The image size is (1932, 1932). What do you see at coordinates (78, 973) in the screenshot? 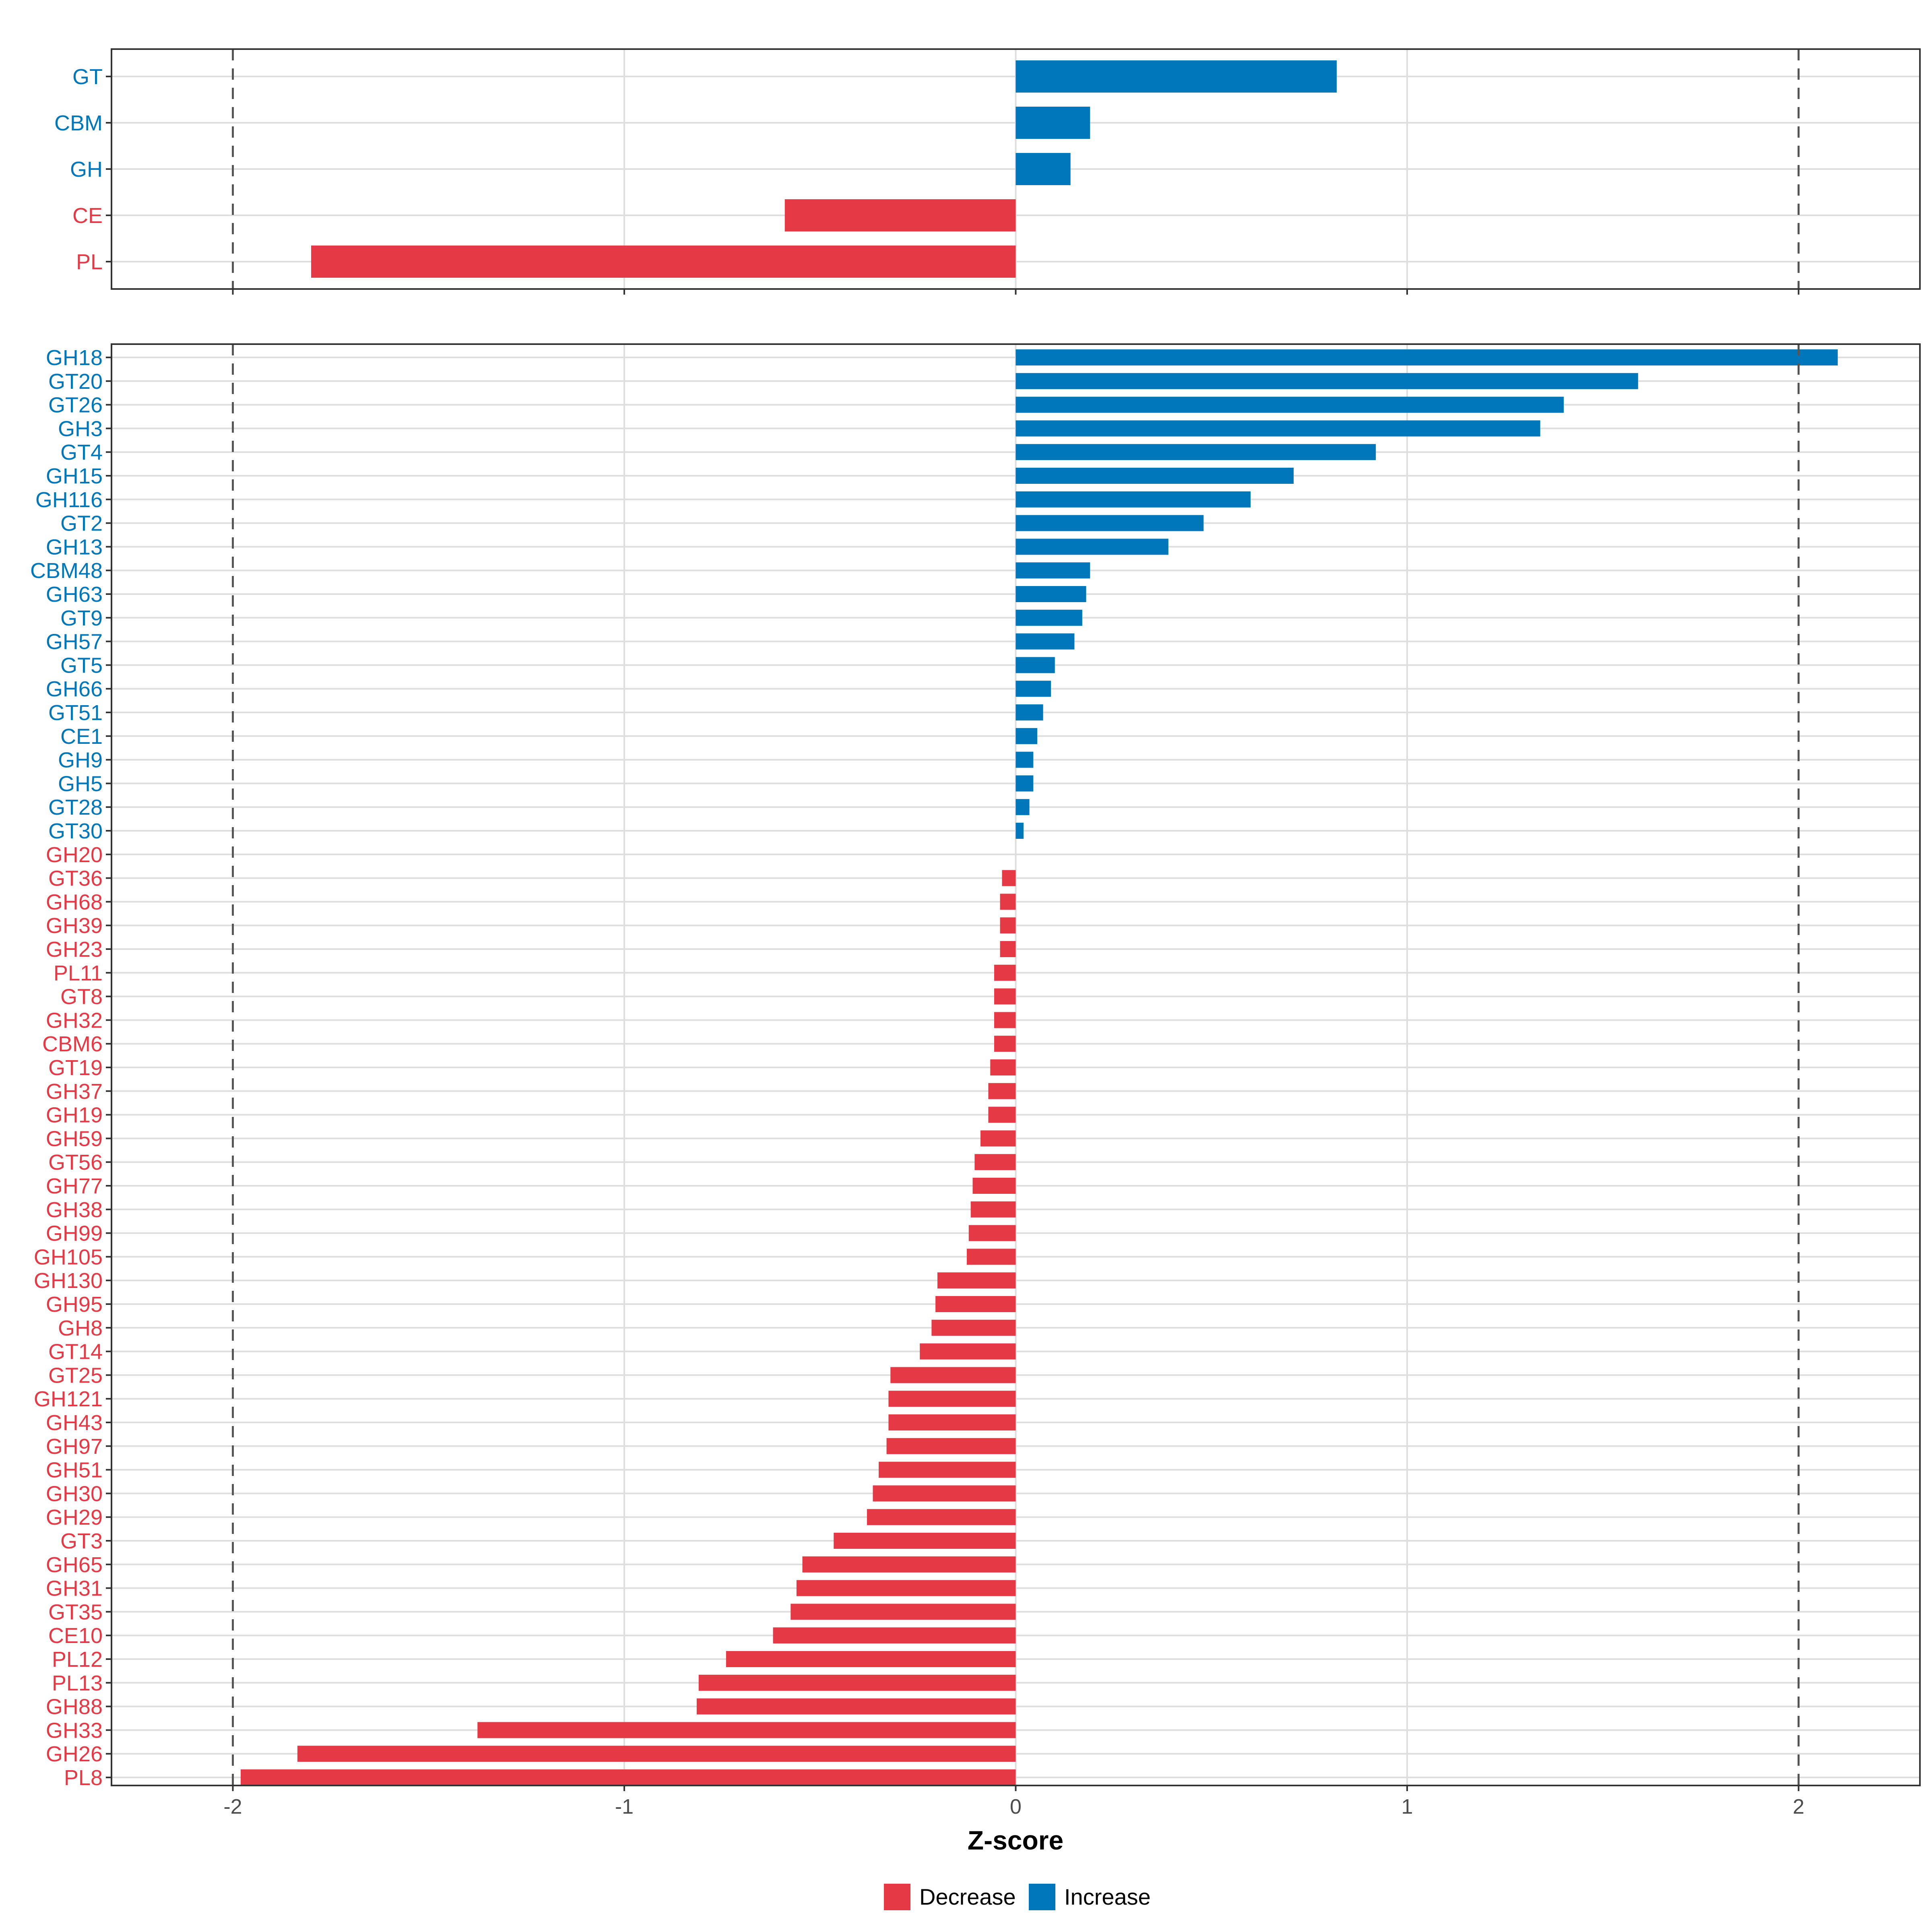
I see `category-label: PL11` at bounding box center [78, 973].